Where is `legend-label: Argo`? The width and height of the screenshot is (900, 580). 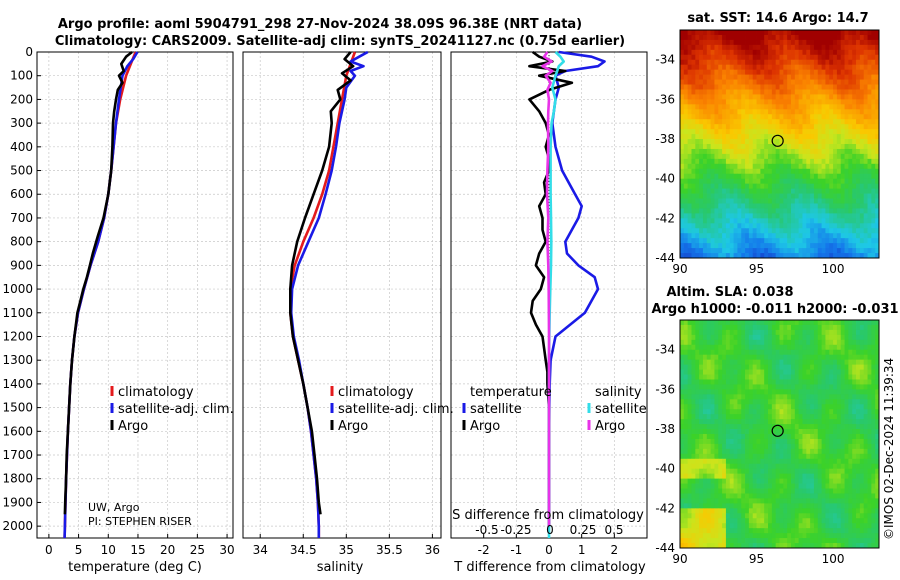
legend-label: Argo is located at coordinates (353, 426).